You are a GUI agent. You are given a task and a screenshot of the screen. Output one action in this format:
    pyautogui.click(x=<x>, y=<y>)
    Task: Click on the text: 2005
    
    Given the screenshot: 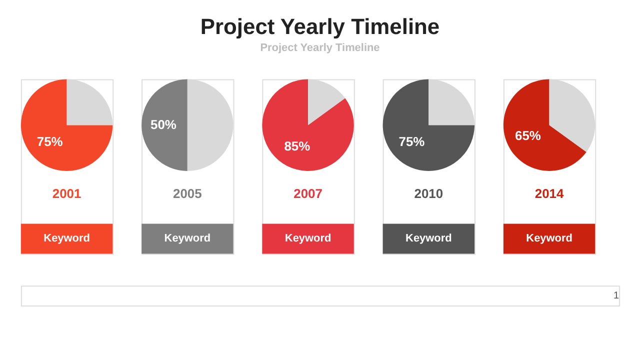 What is the action you would take?
    pyautogui.click(x=187, y=193)
    